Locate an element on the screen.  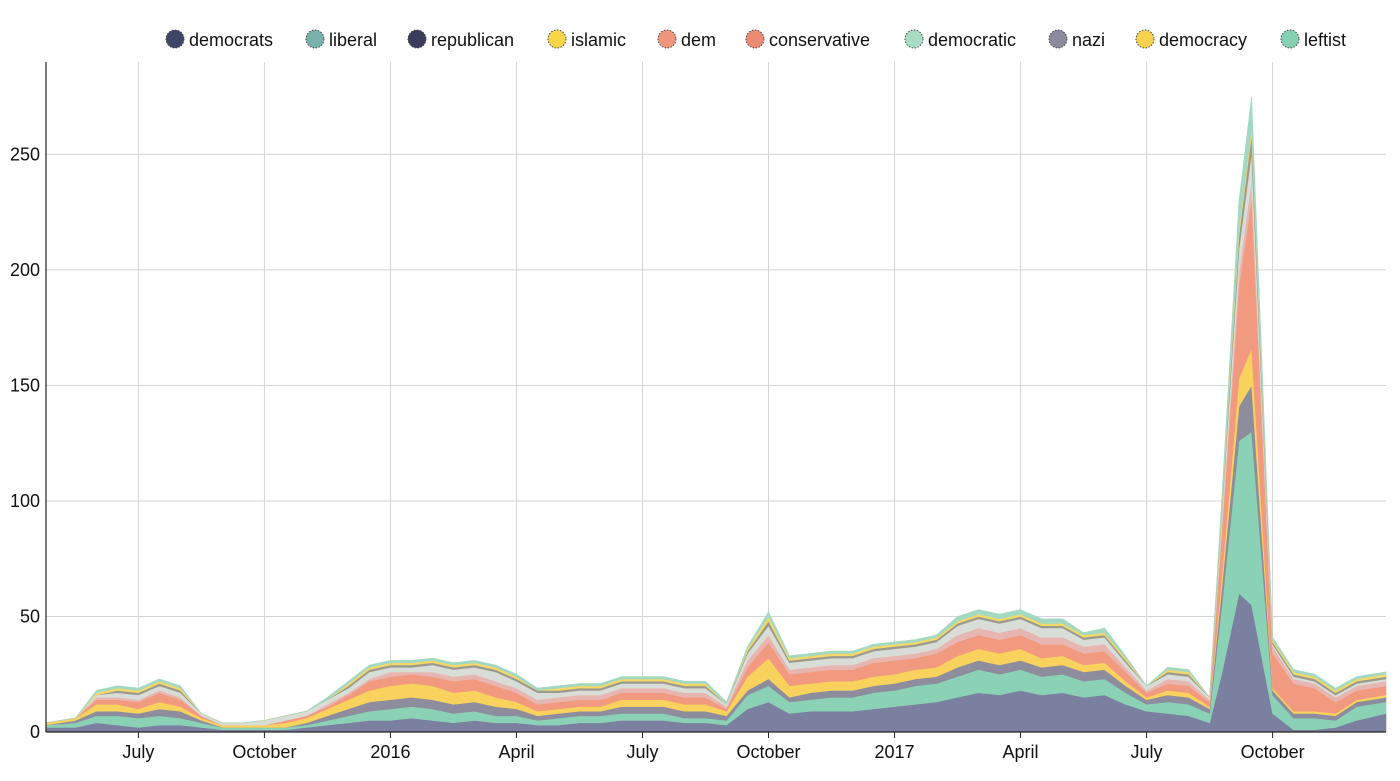
y-tick-label: 200 is located at coordinates (25, 270).